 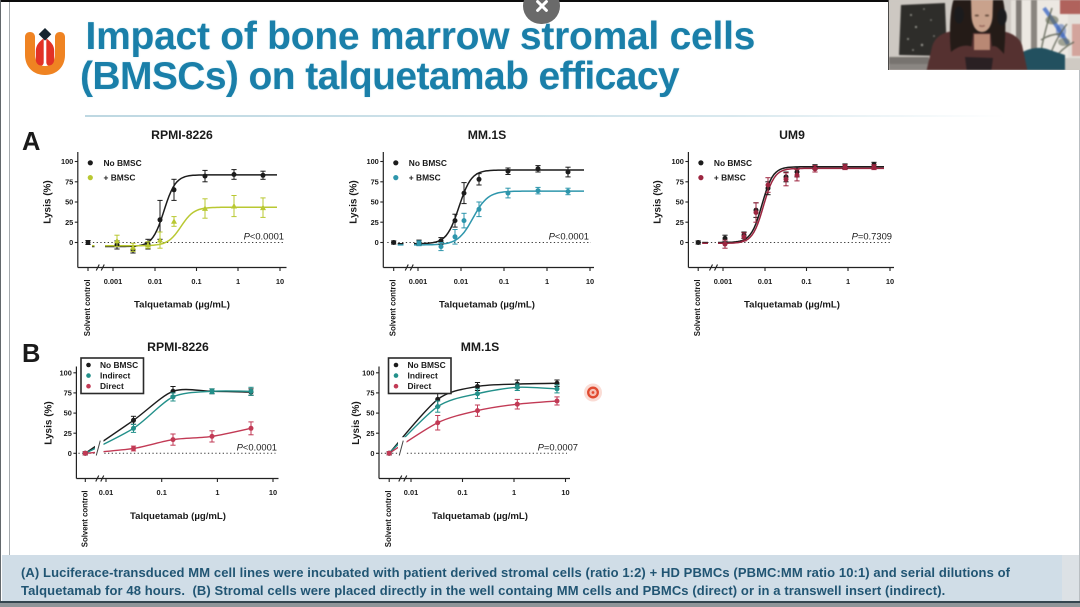 I want to click on svg-text: P=0.7309, so click(x=872, y=236).